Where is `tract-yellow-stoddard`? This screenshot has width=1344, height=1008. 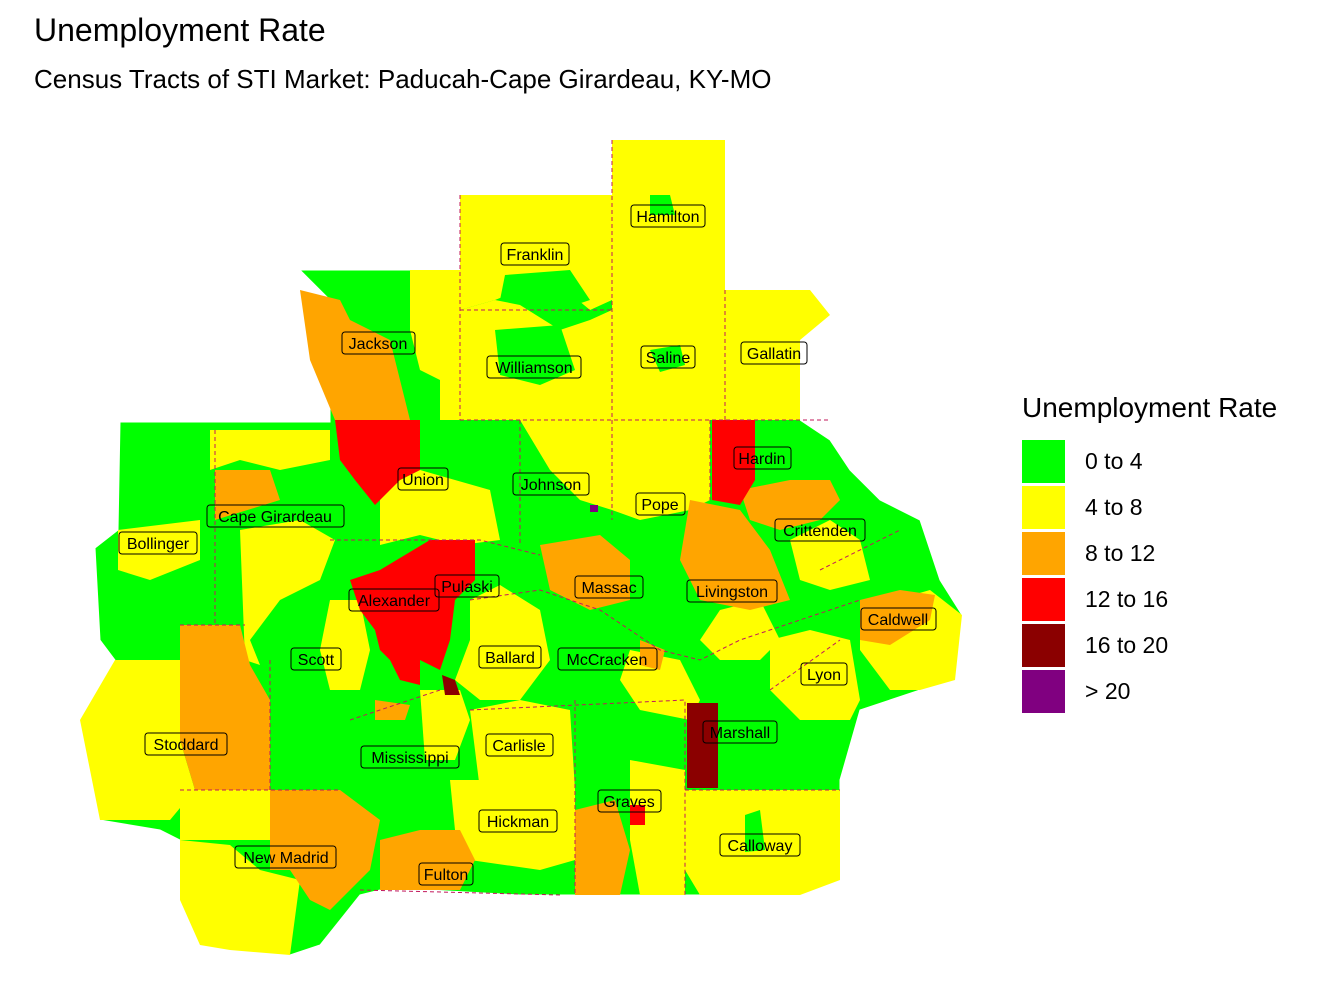 tract-yellow-stoddard is located at coordinates (137, 740).